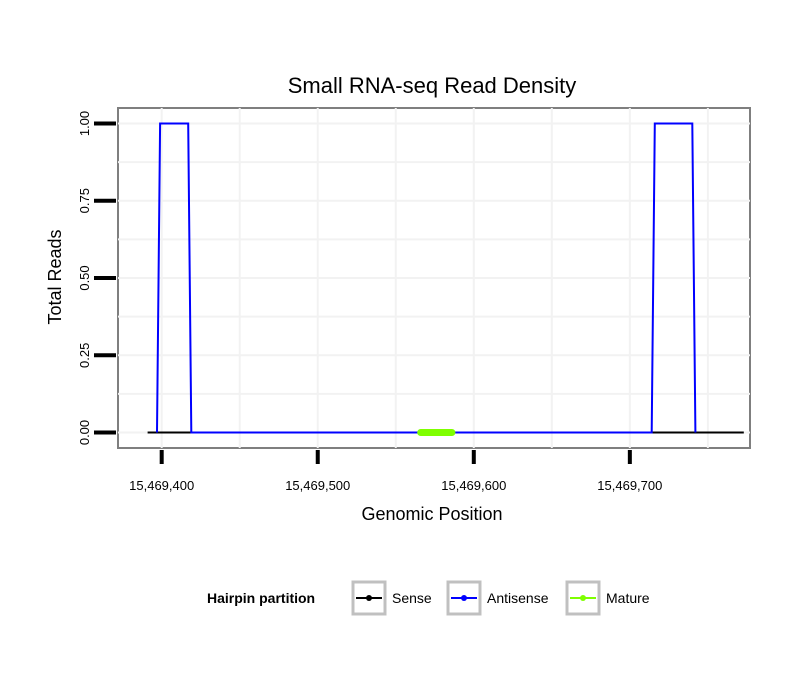  Describe the element at coordinates (84, 355) in the screenshot. I see `y-tick-label: 0.25` at that location.